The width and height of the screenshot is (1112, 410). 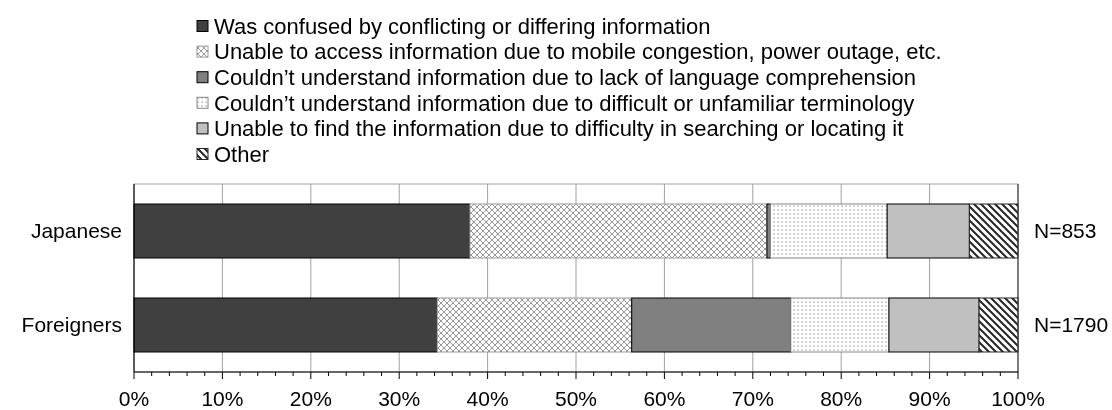 What do you see at coordinates (578, 52) in the screenshot?
I see `legend-label: Unable to access information due to mobile congestion, power outage, etc.` at bounding box center [578, 52].